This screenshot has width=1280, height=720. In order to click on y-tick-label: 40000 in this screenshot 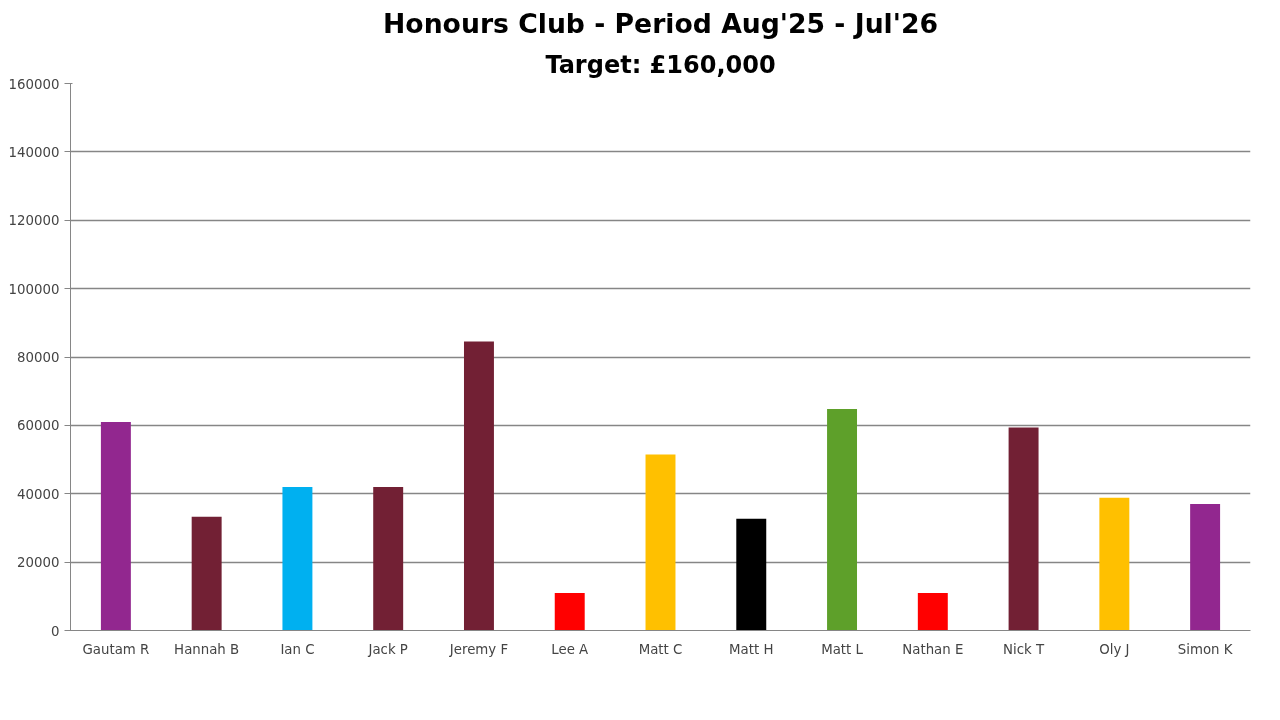, I will do `click(38, 494)`.